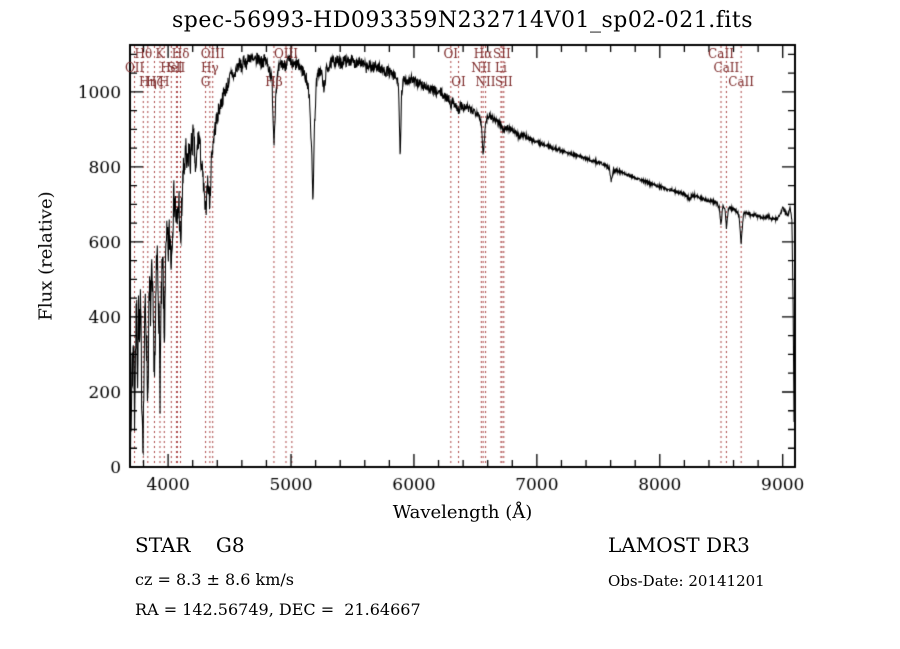  What do you see at coordinates (679, 545) in the screenshot?
I see `survey-release-label: LAMOST DR3` at bounding box center [679, 545].